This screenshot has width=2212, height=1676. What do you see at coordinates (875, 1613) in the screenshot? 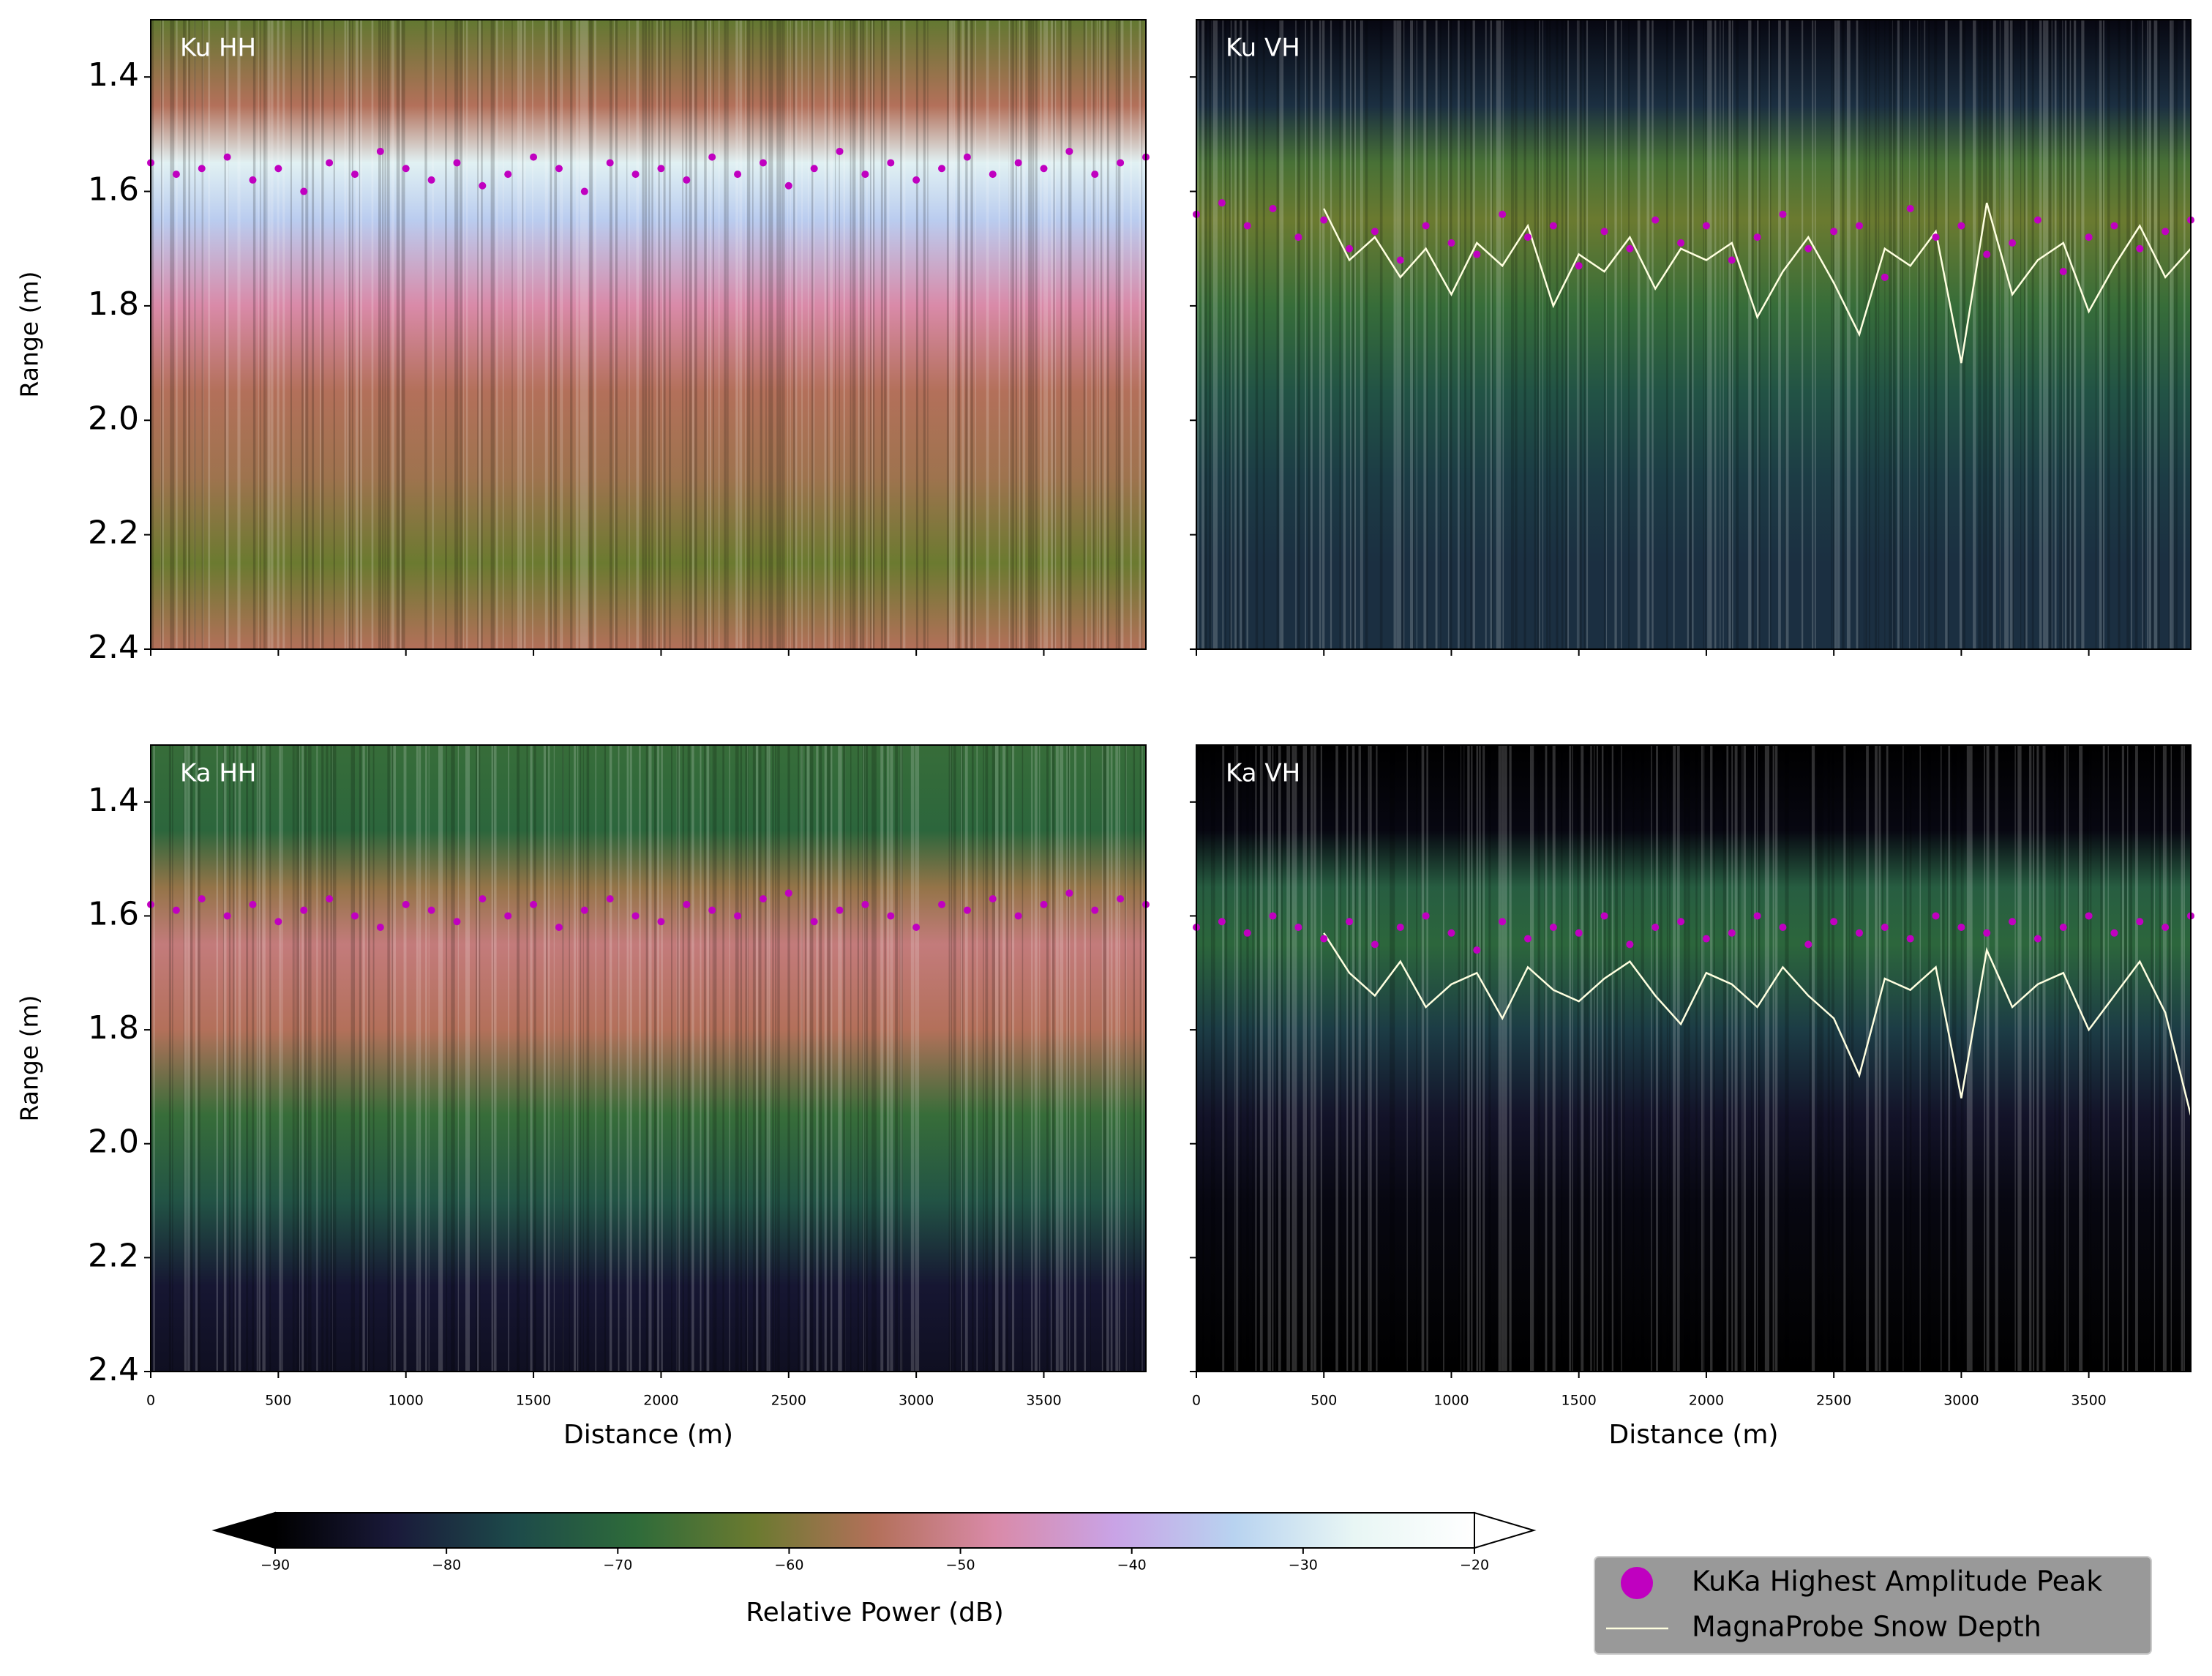
I see `colorbar-label: Relative Power (dB)` at bounding box center [875, 1613].